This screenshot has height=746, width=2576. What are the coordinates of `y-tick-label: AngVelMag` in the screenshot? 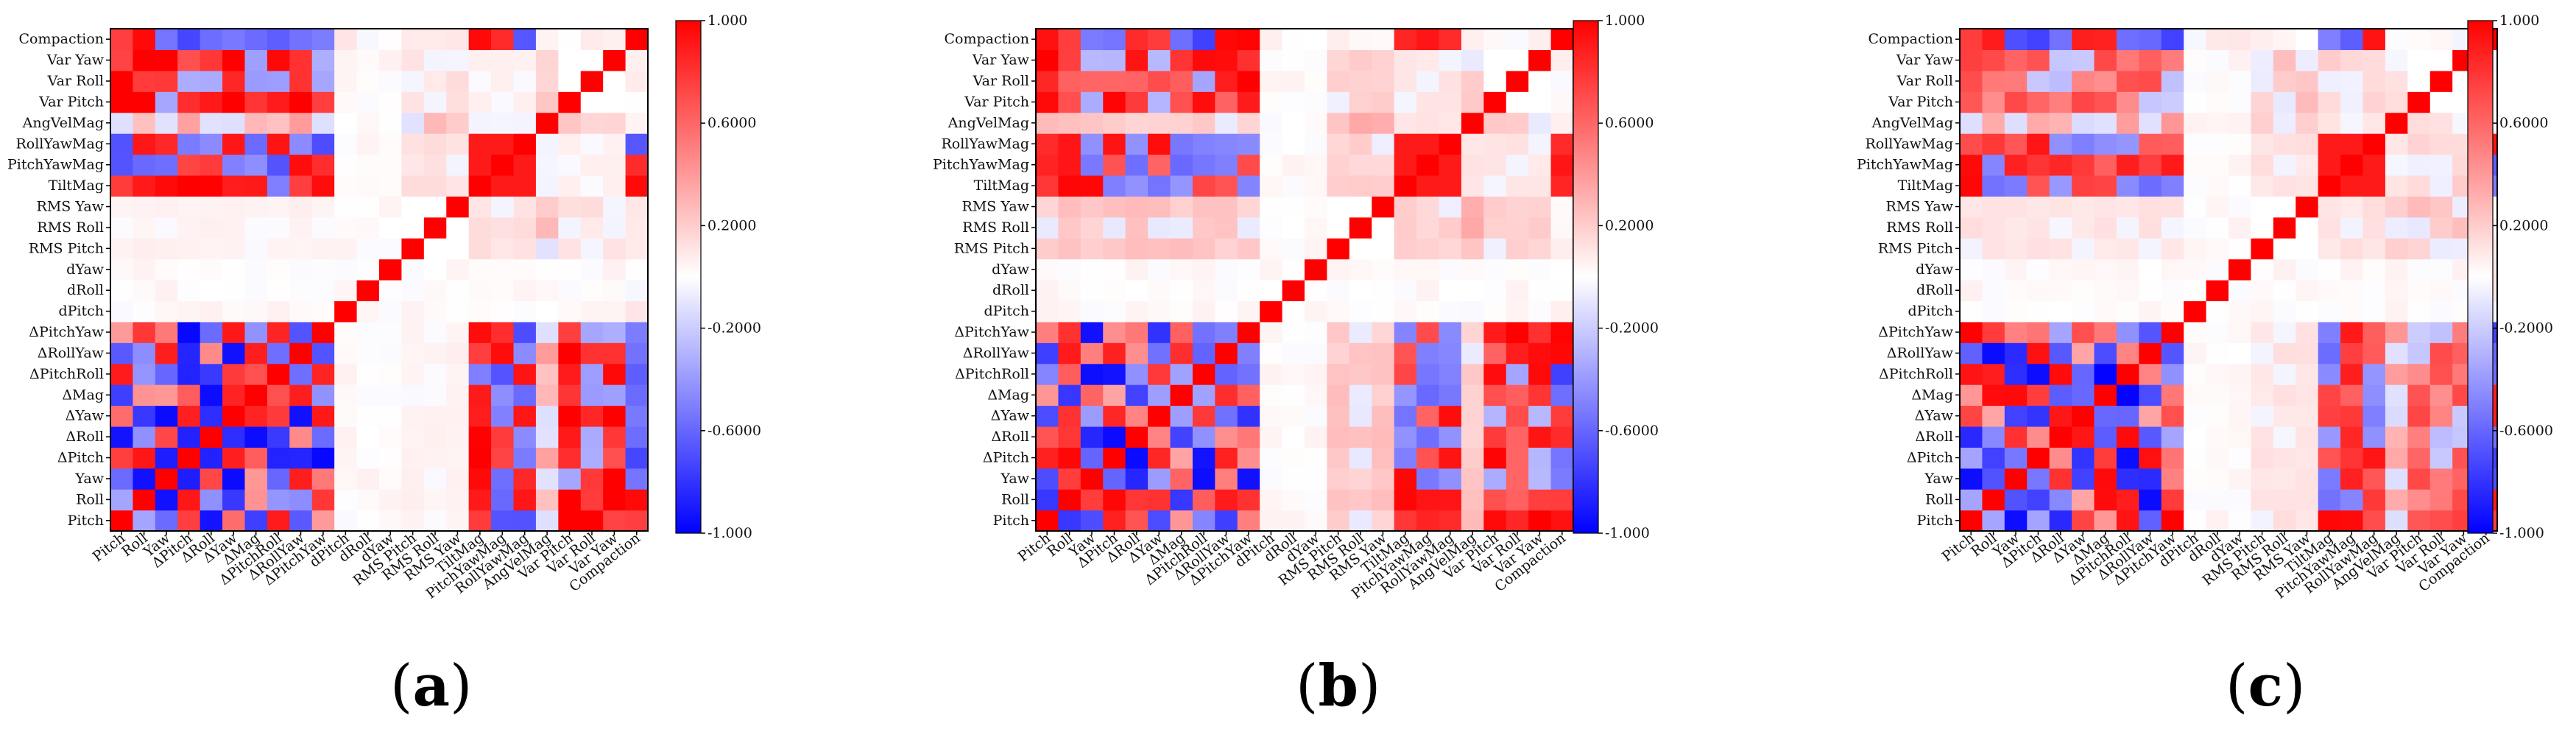 It's located at (63, 123).